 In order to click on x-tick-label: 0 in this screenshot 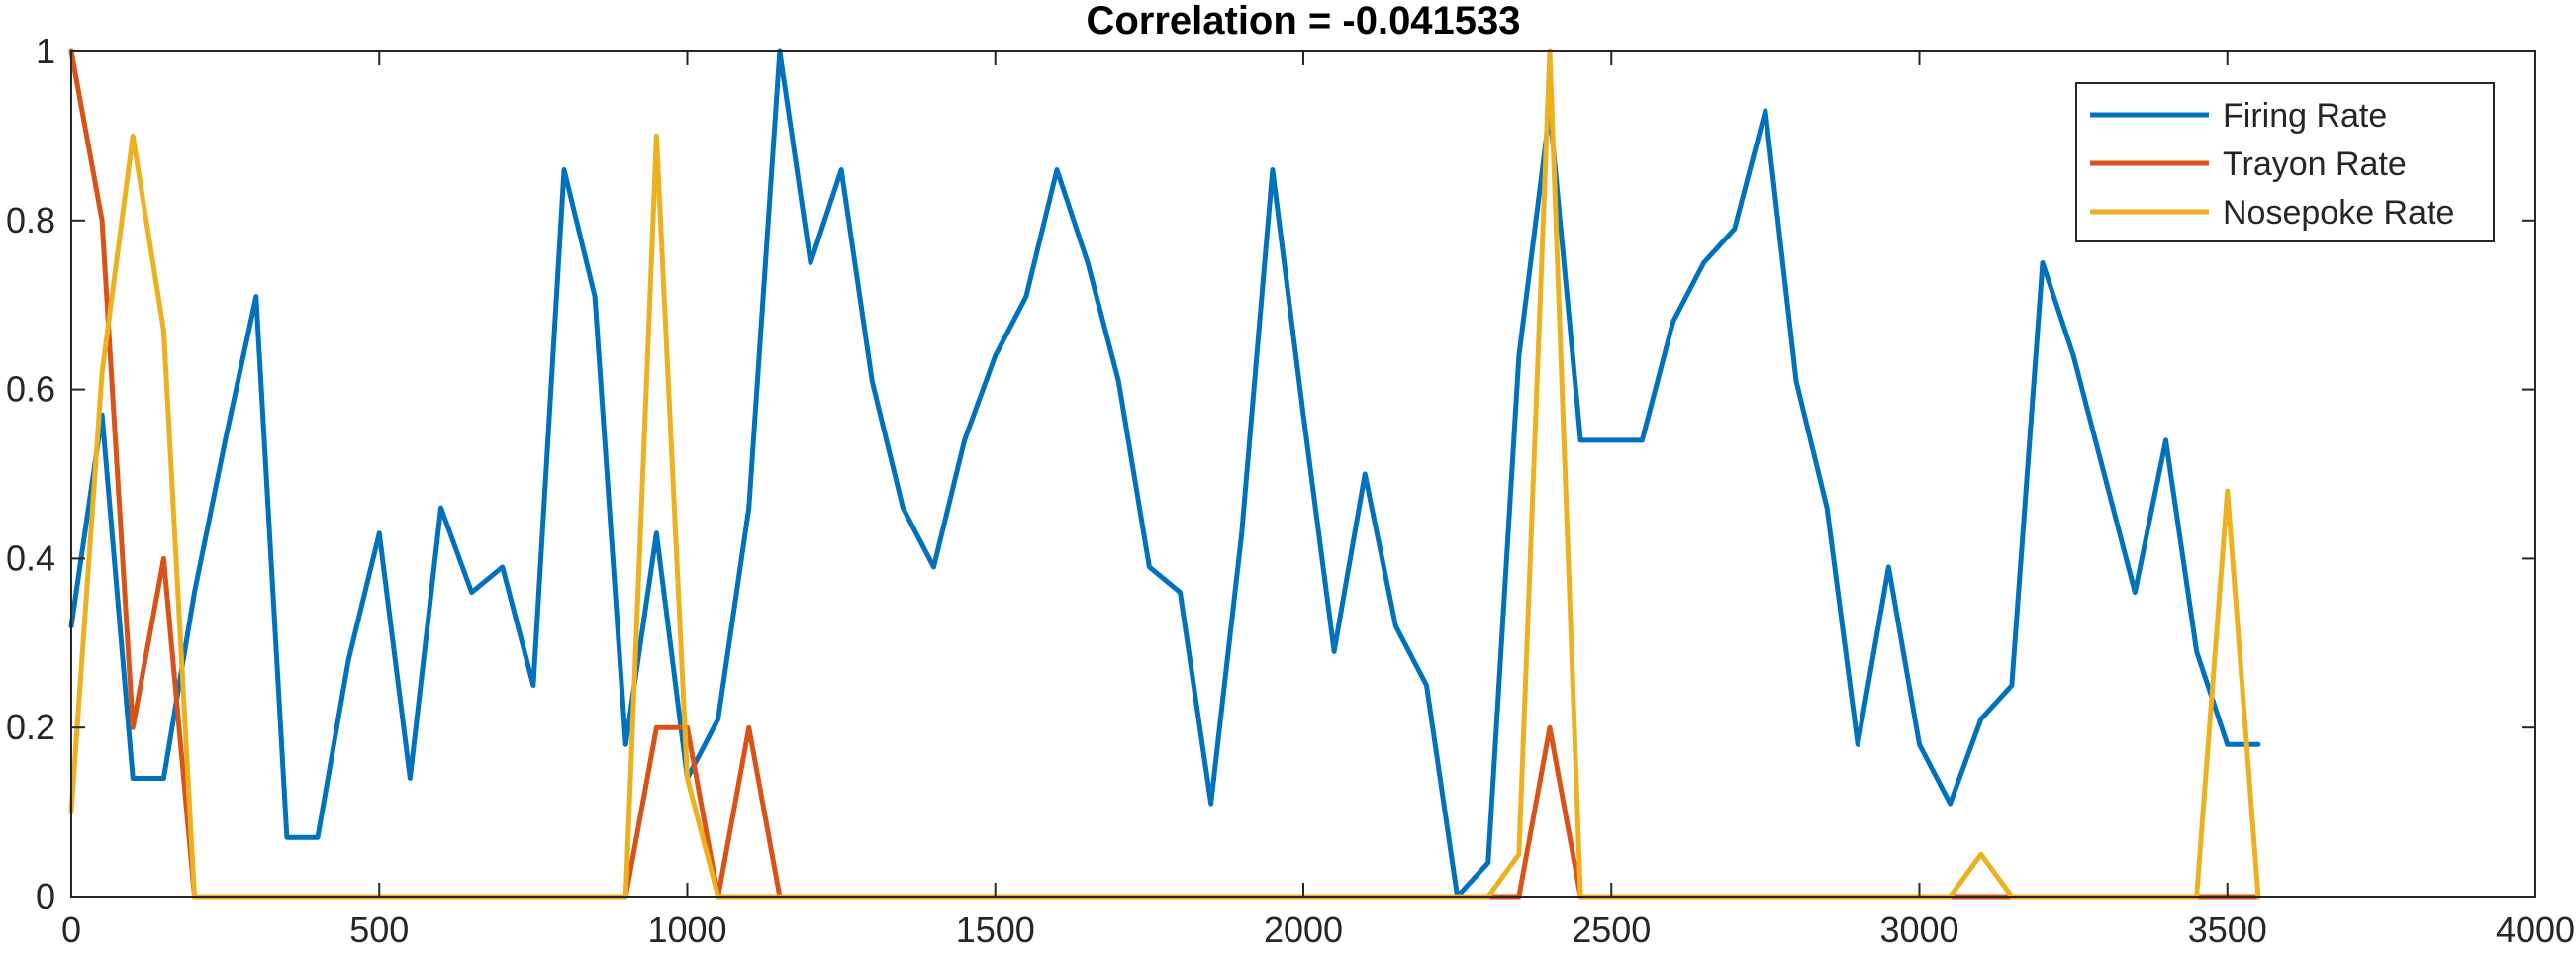, I will do `click(71, 929)`.